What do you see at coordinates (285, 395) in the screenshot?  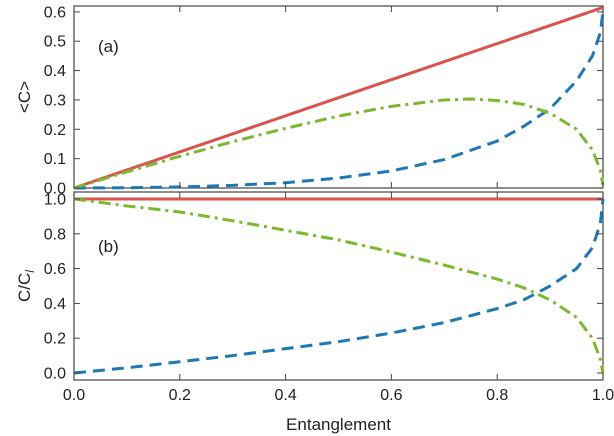 I see `x-tick-label: 0.4` at bounding box center [285, 395].